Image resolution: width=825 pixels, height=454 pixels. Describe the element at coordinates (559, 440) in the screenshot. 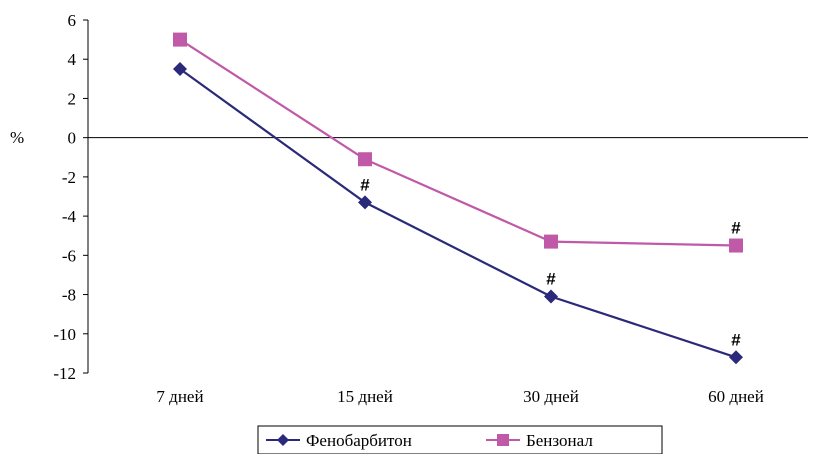

I see `legend-label: Бензонал` at that location.